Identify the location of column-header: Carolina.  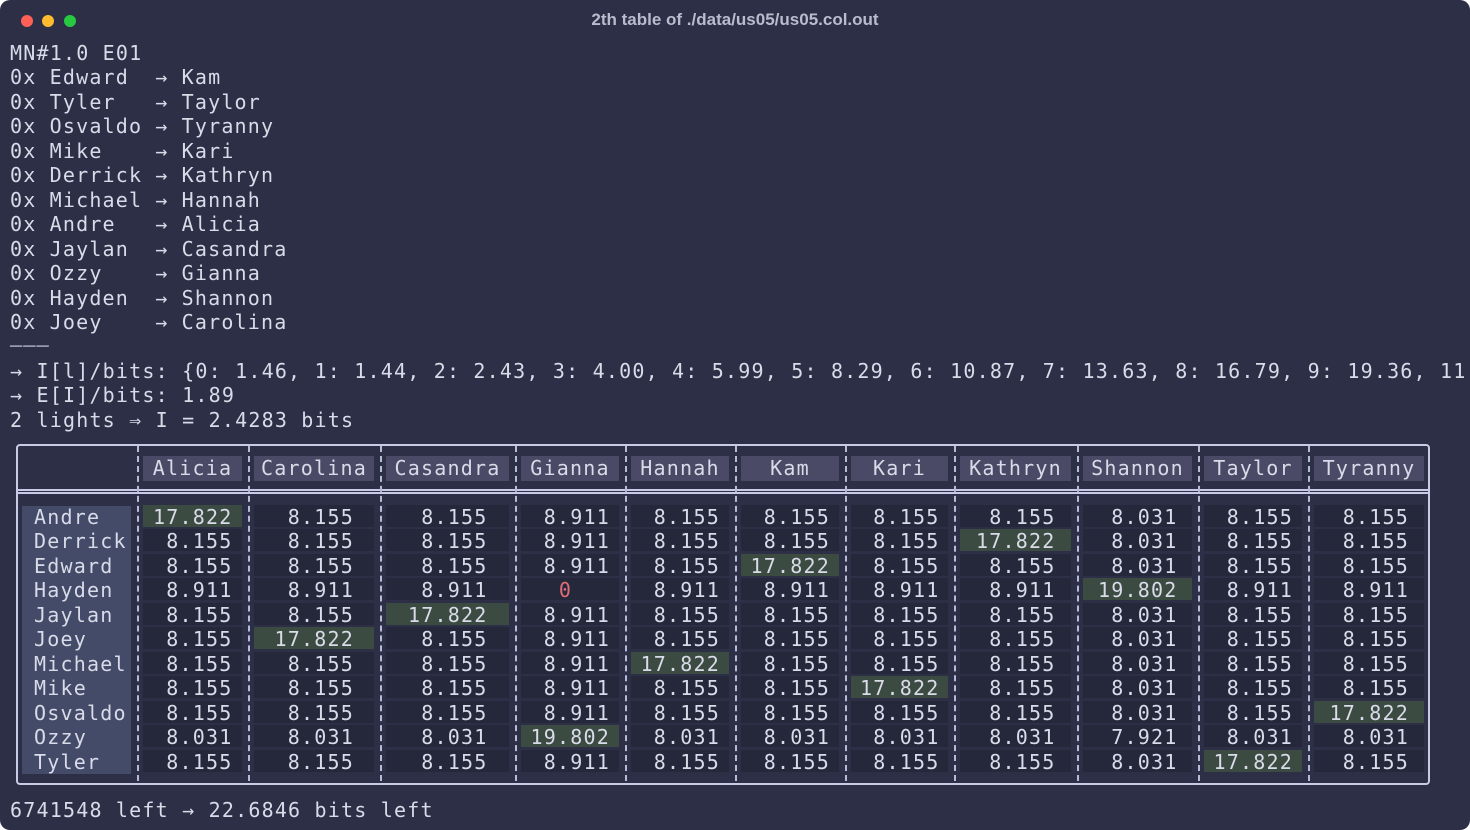
(314, 468).